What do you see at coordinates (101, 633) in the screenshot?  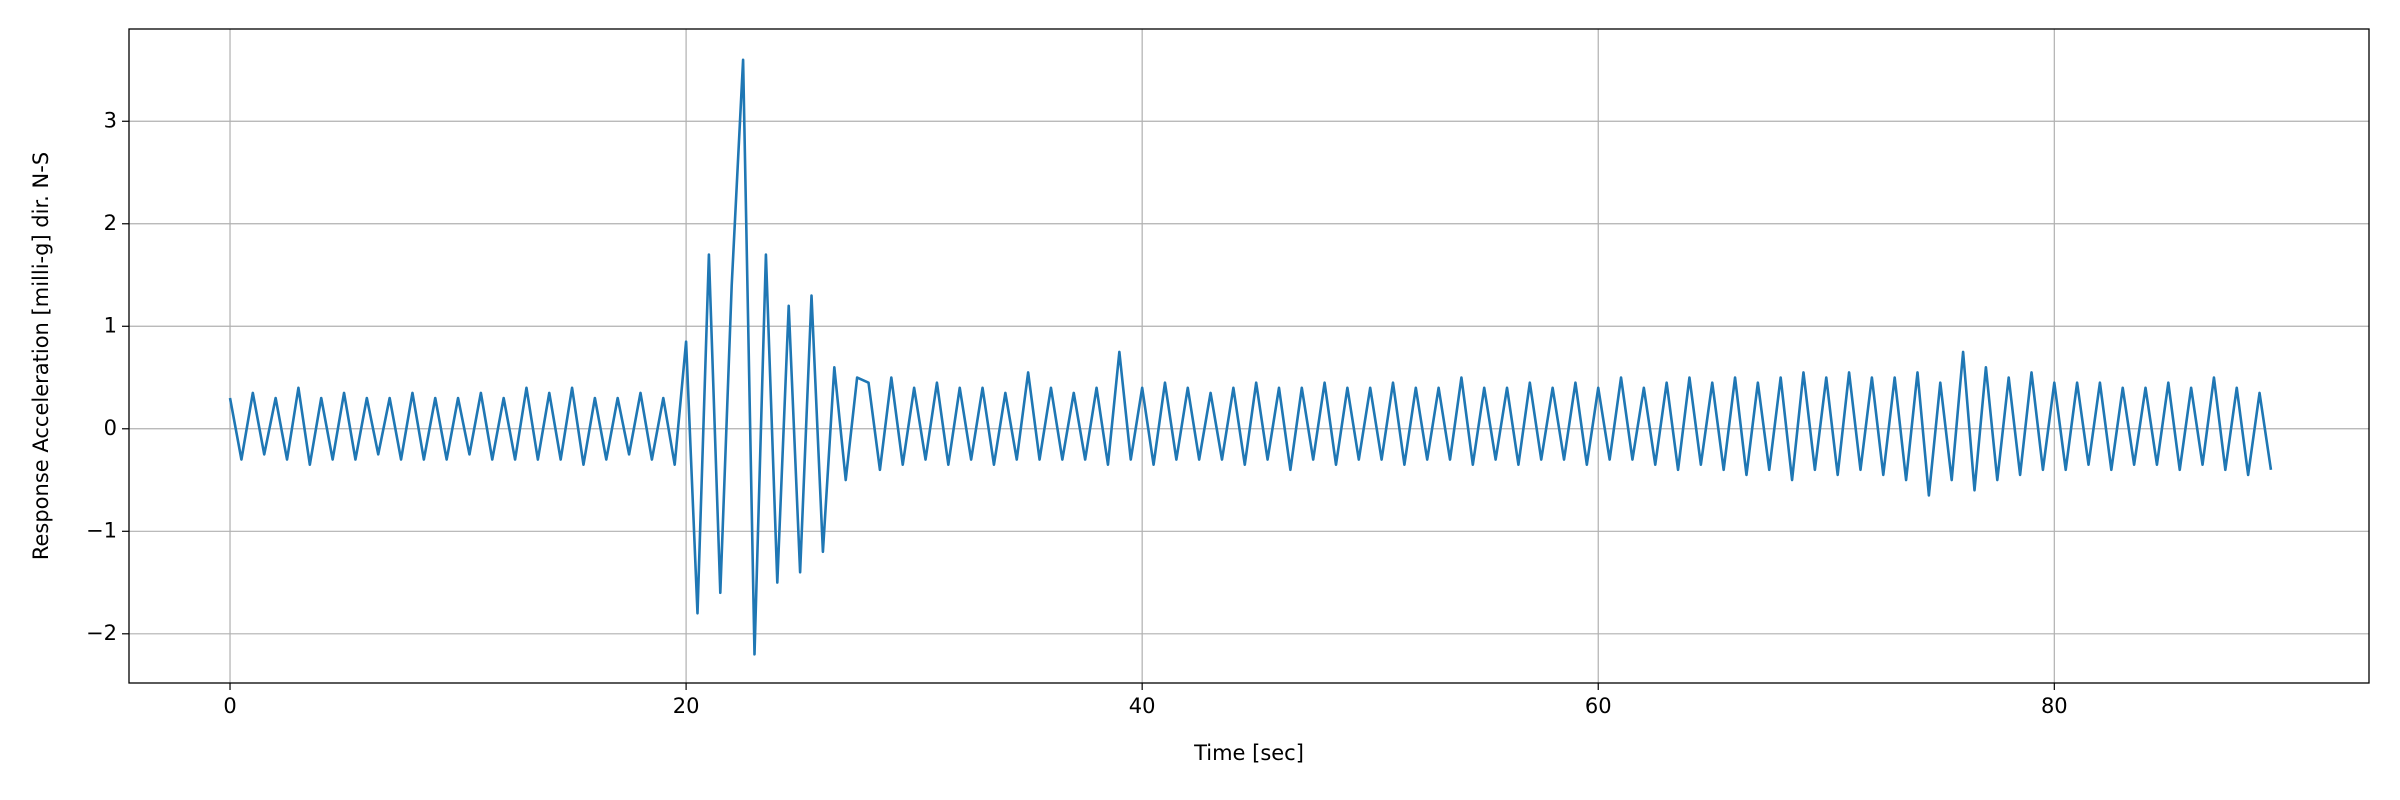 I see `y-tick-label: −2` at bounding box center [101, 633].